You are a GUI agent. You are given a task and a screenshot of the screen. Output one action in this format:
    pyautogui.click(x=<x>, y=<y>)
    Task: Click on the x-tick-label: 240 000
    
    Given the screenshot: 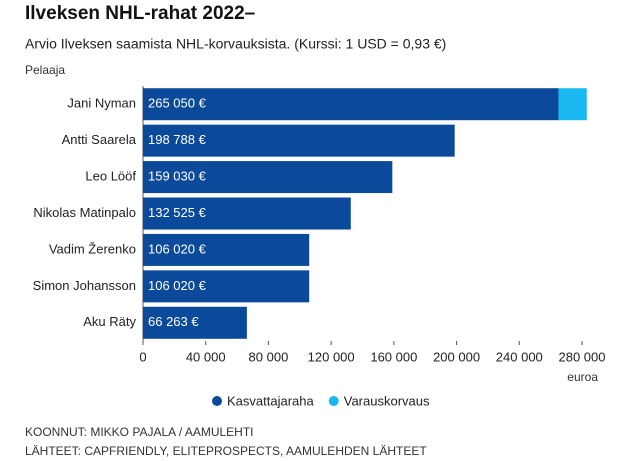 What is the action you would take?
    pyautogui.click(x=519, y=356)
    